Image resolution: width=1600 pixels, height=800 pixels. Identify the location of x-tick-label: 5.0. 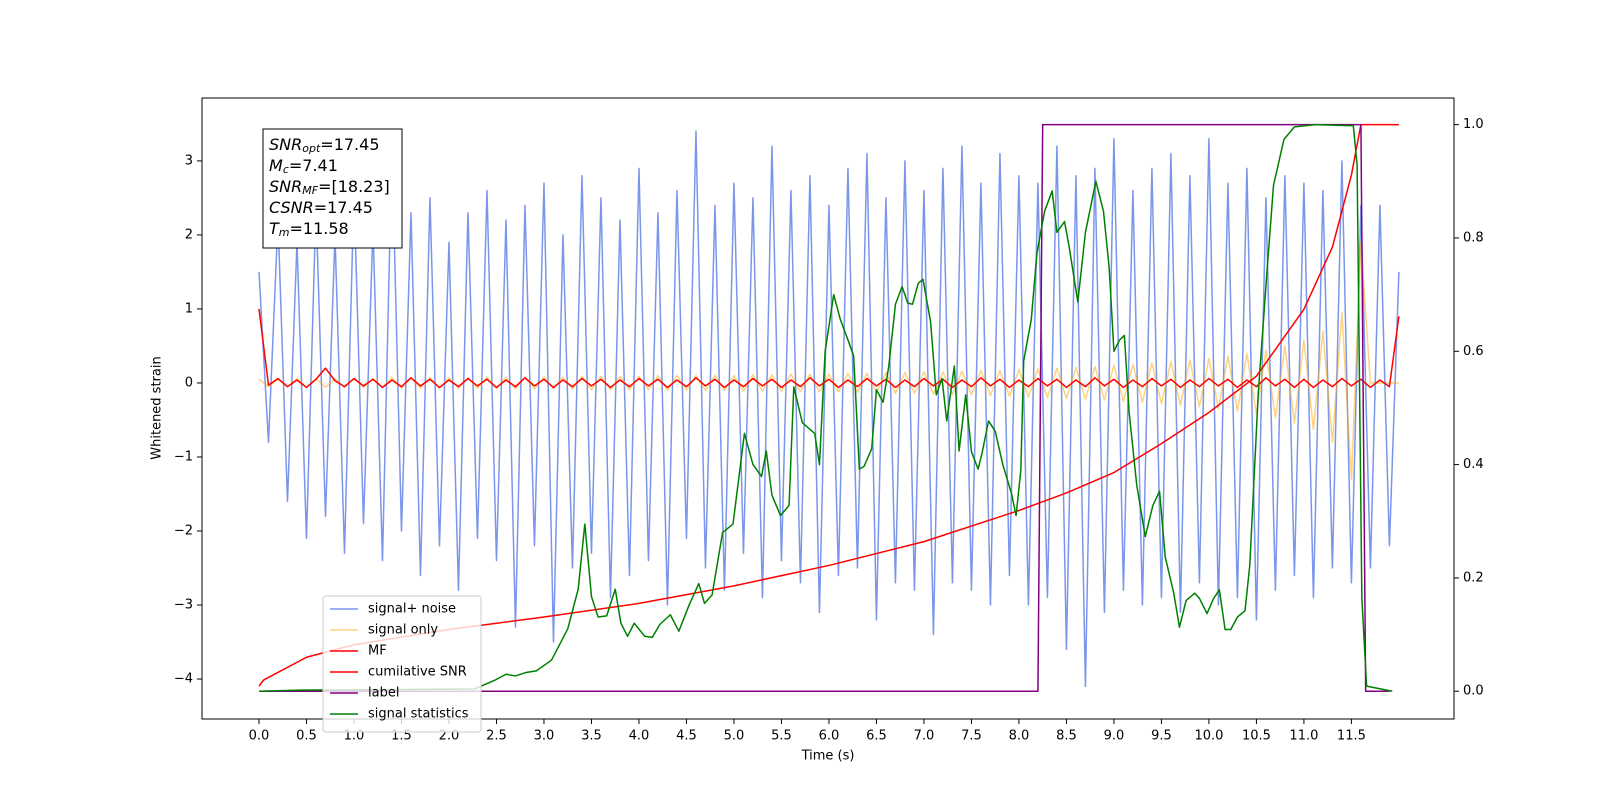
(734, 736).